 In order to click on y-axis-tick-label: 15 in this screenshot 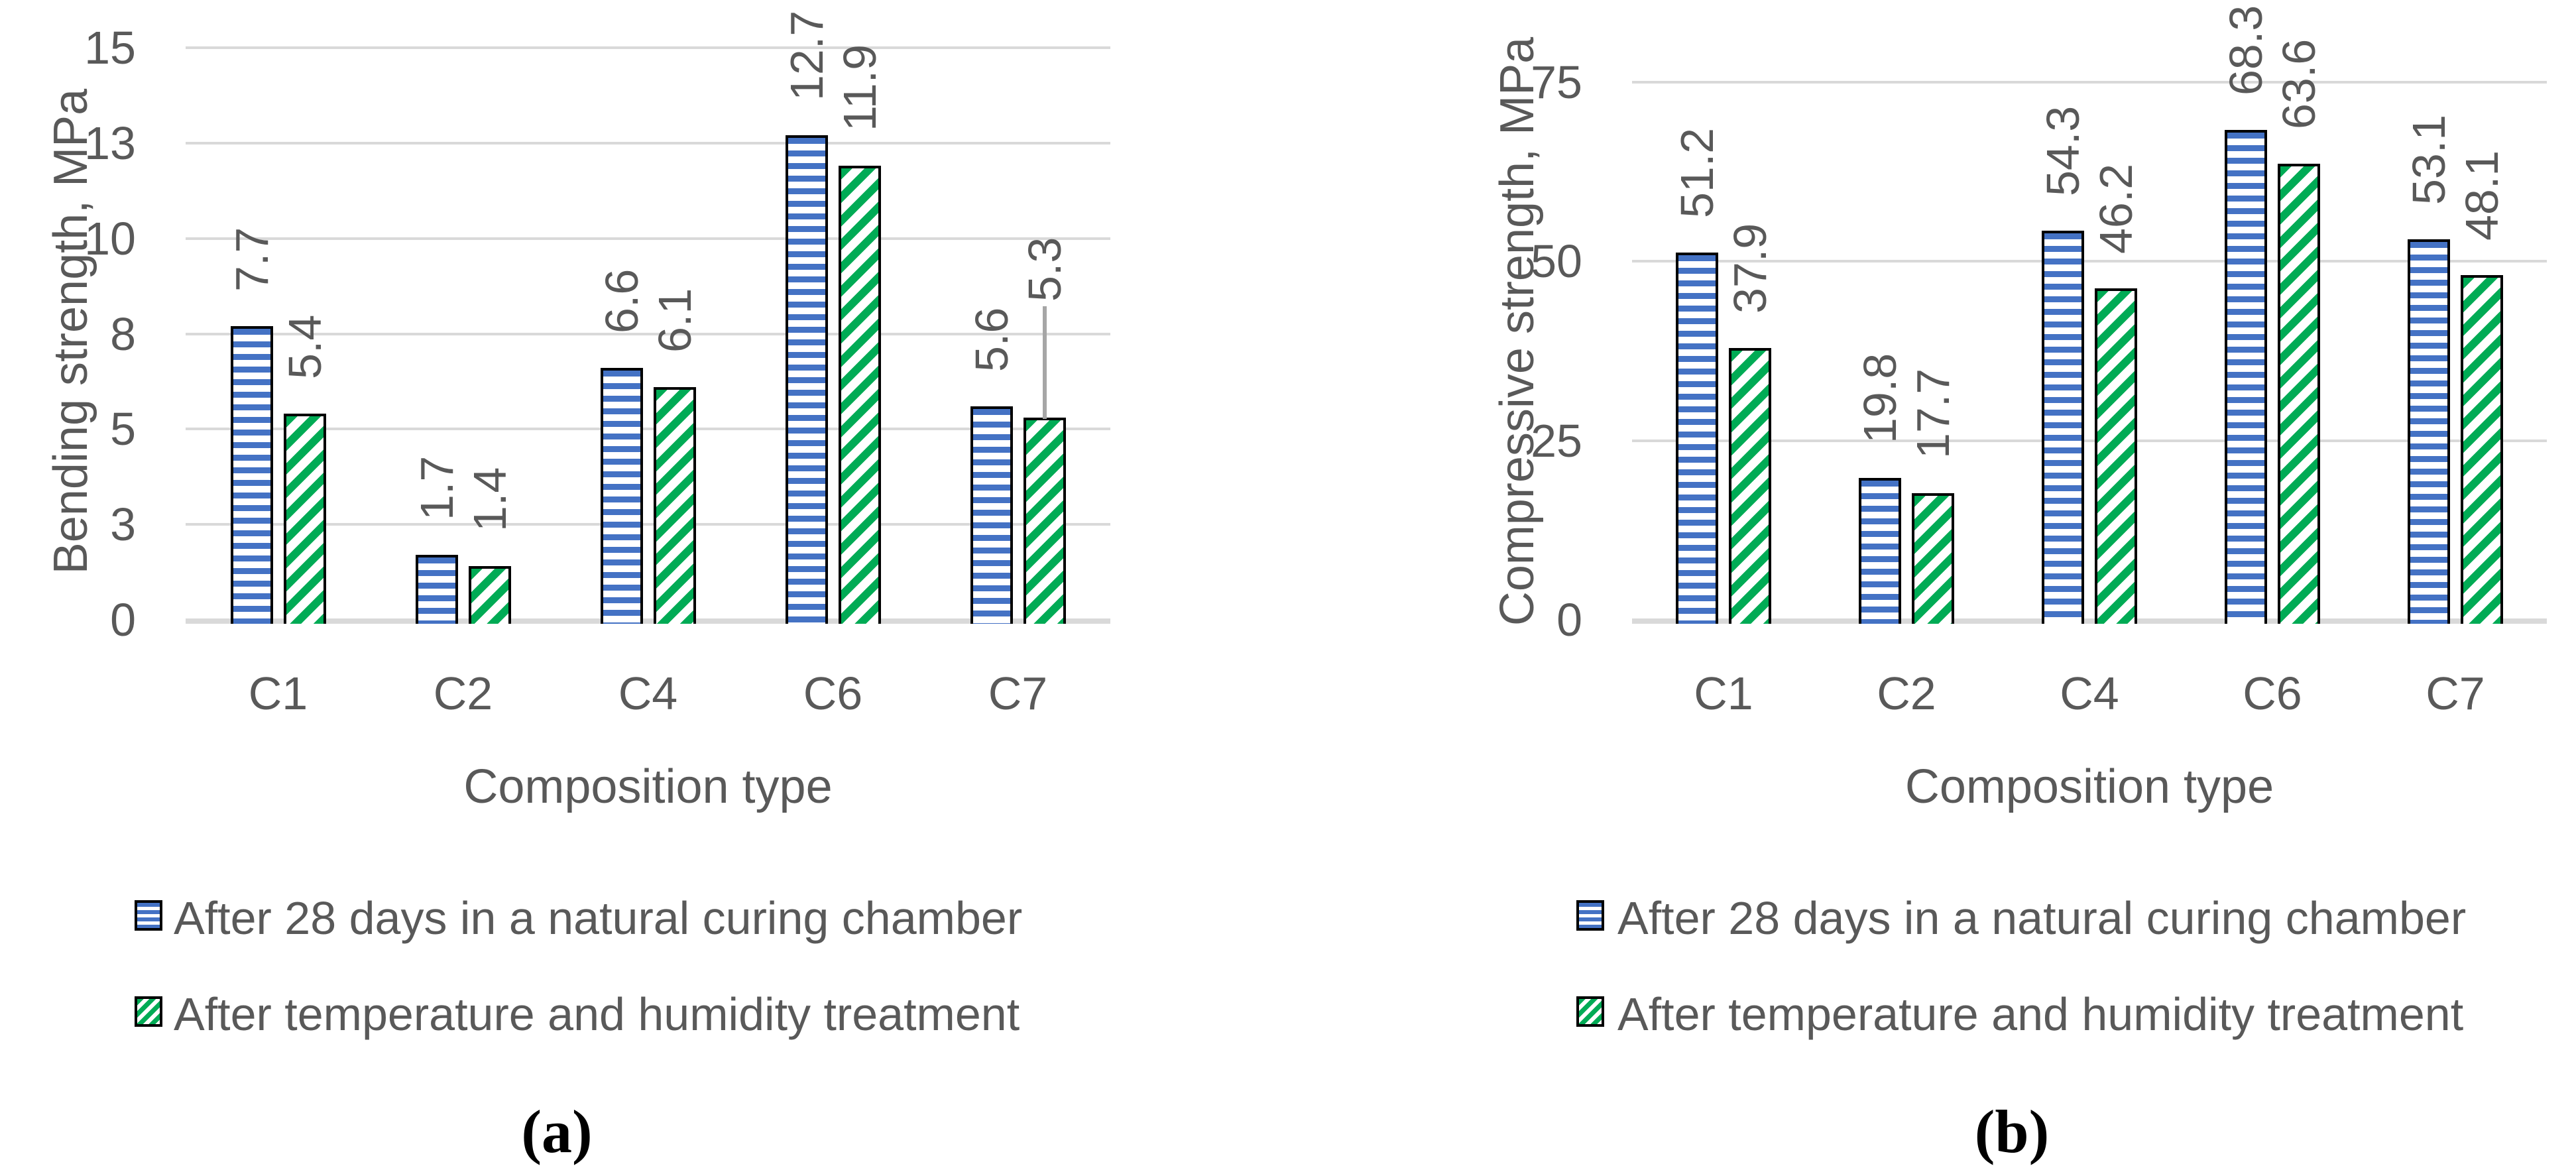, I will do `click(110, 48)`.